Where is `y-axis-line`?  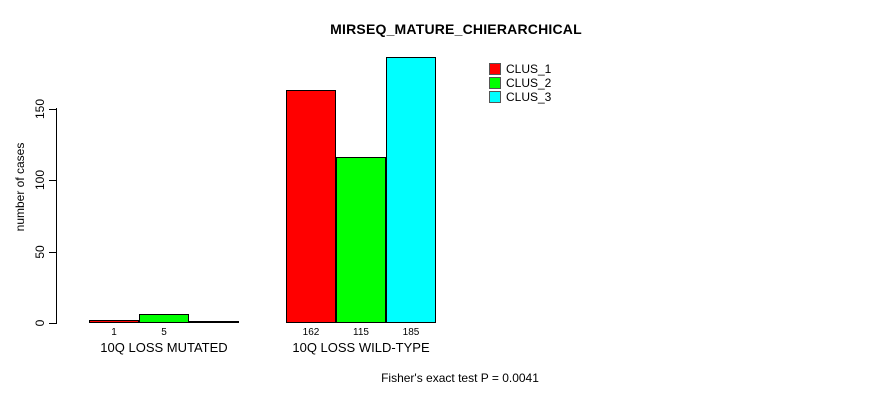
y-axis-line is located at coordinates (56, 216).